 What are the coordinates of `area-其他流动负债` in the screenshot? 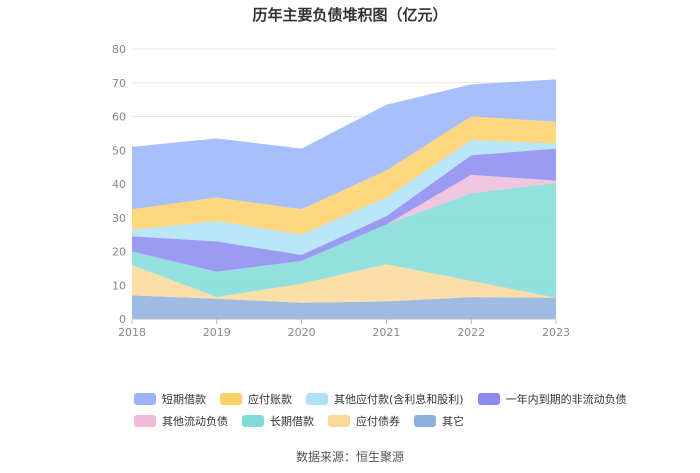 It's located at (344, 223).